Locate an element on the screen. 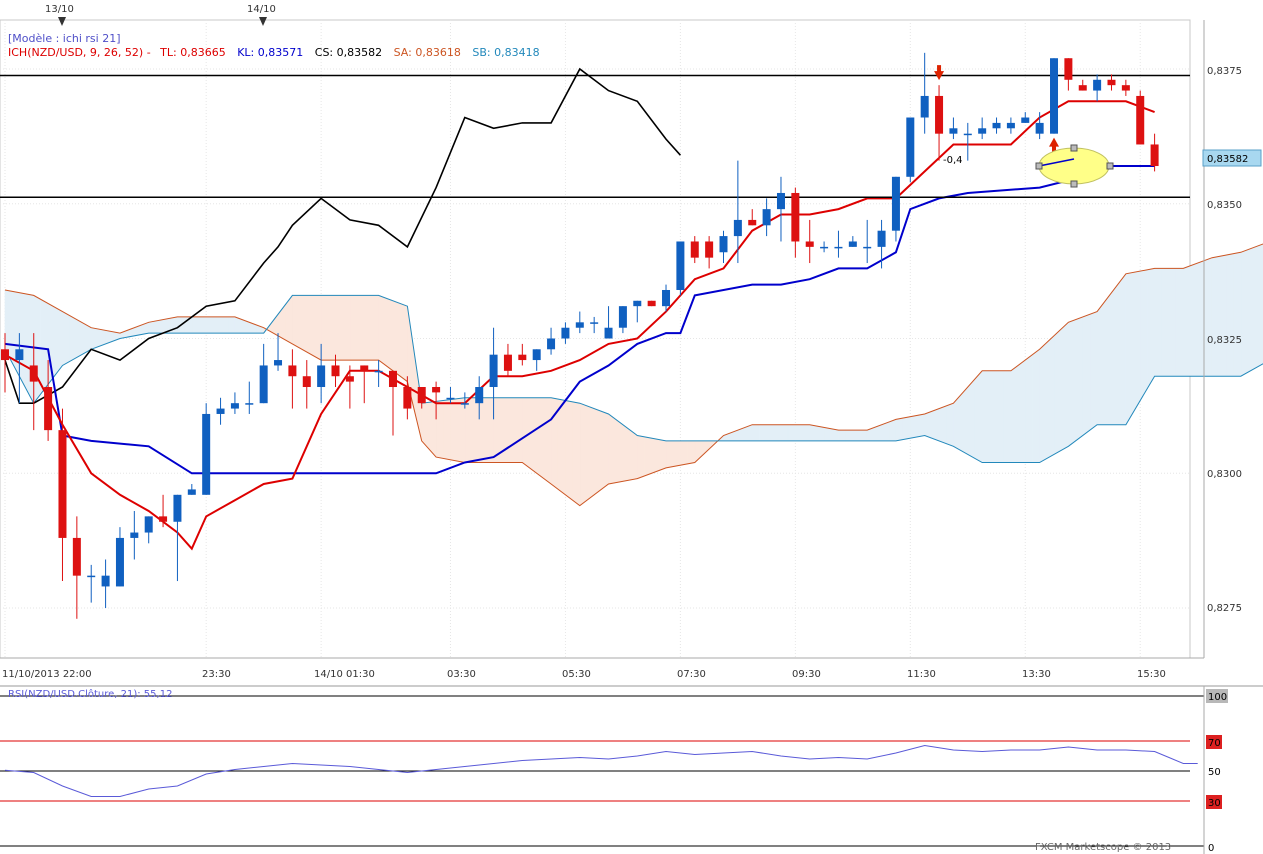 This screenshot has width=1263, height=854. signal-arrows is located at coordinates (997, 109).